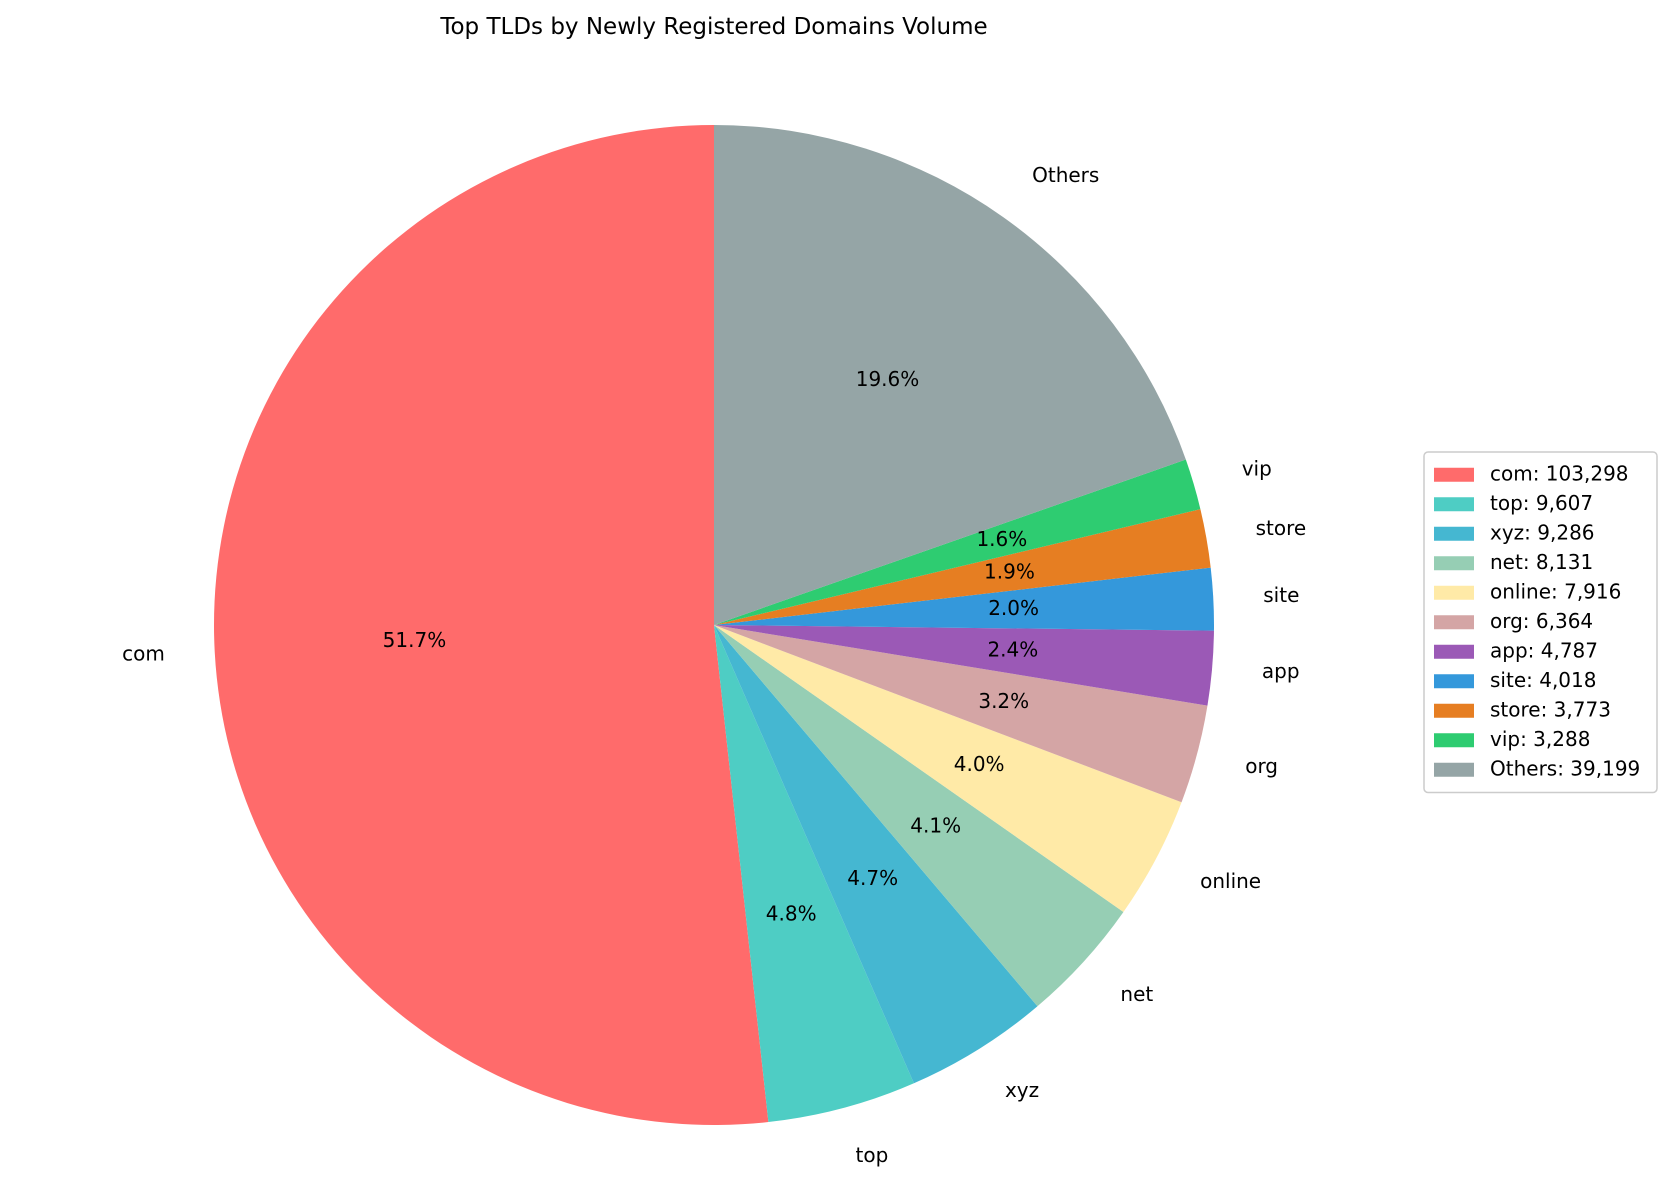  Describe the element at coordinates (964, 599) in the screenshot. I see `pie-slice-site` at that location.